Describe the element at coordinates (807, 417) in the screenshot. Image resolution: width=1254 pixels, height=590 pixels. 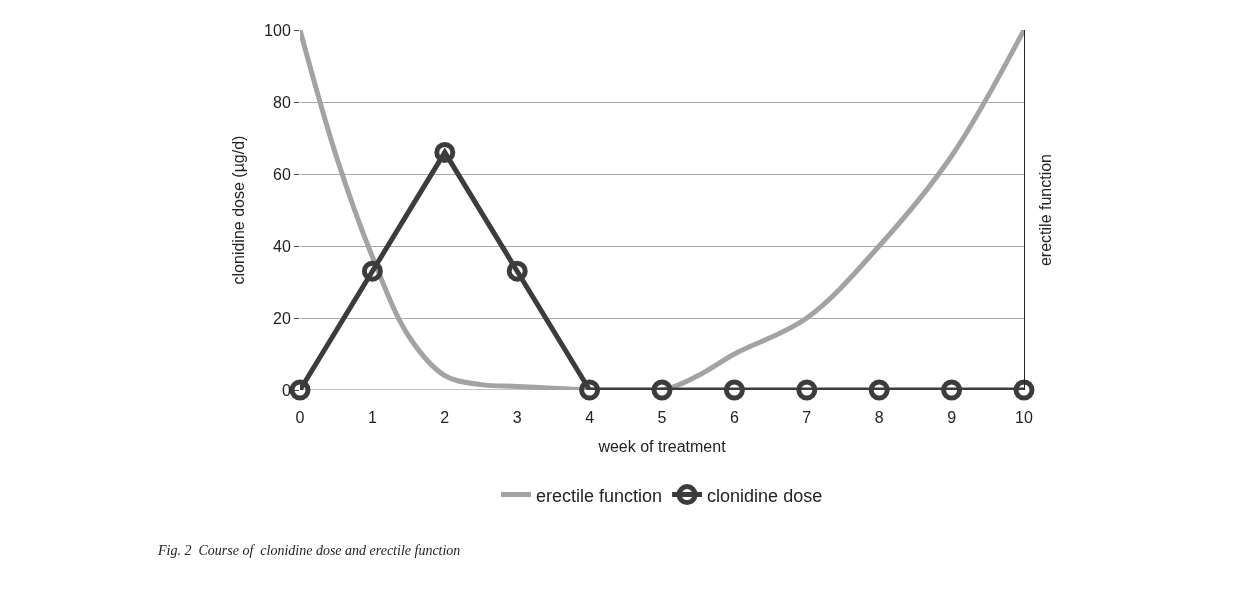
I see `x-tick-label: 7` at that location.